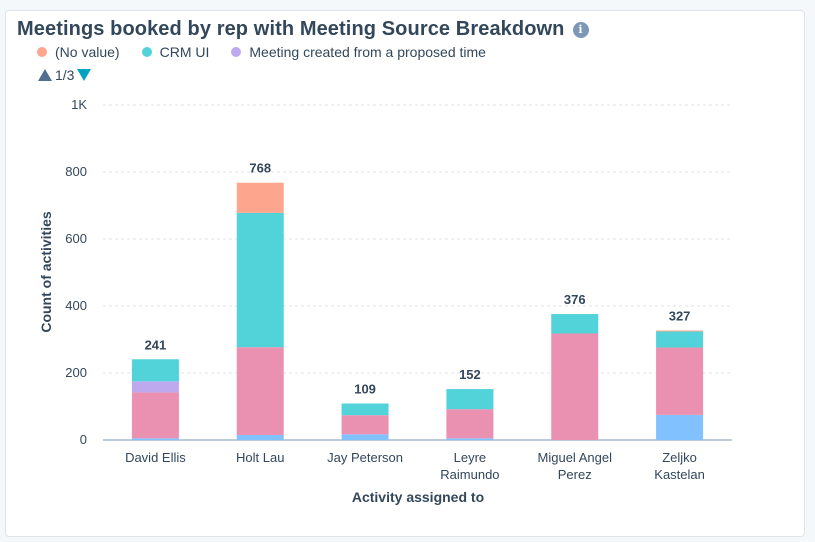 This screenshot has height=542, width=815. Describe the element at coordinates (155, 457) in the screenshot. I see `x-tick-label: David Ellis` at that location.